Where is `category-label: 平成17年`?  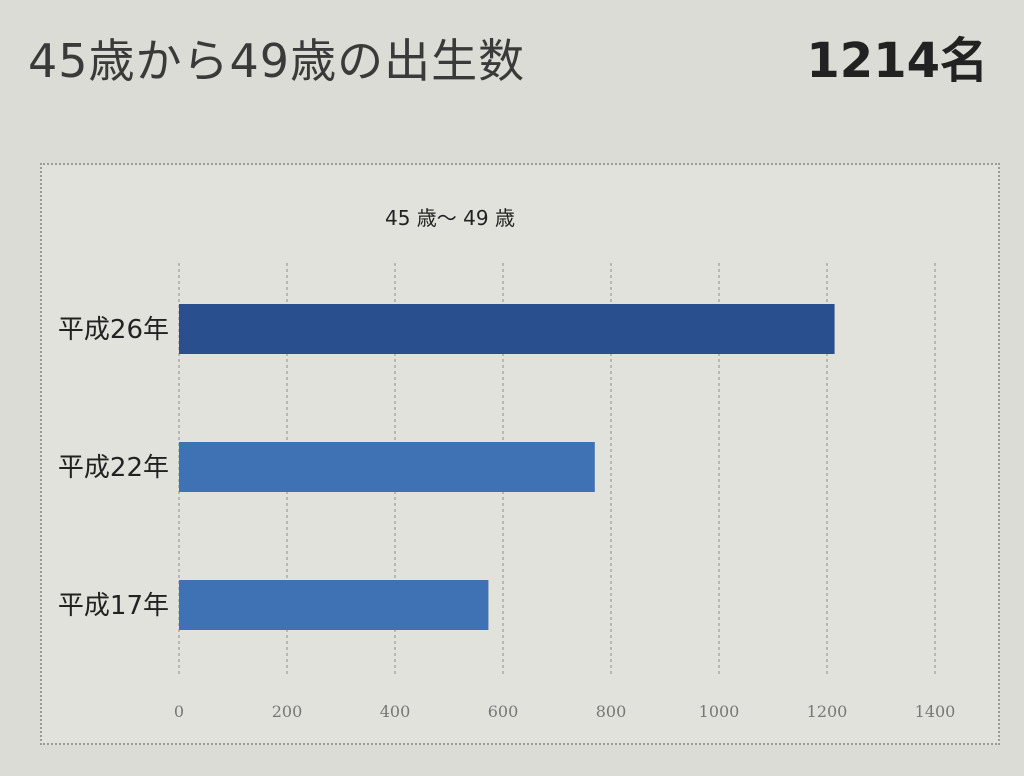
category-label: 平成17年 is located at coordinates (113, 606).